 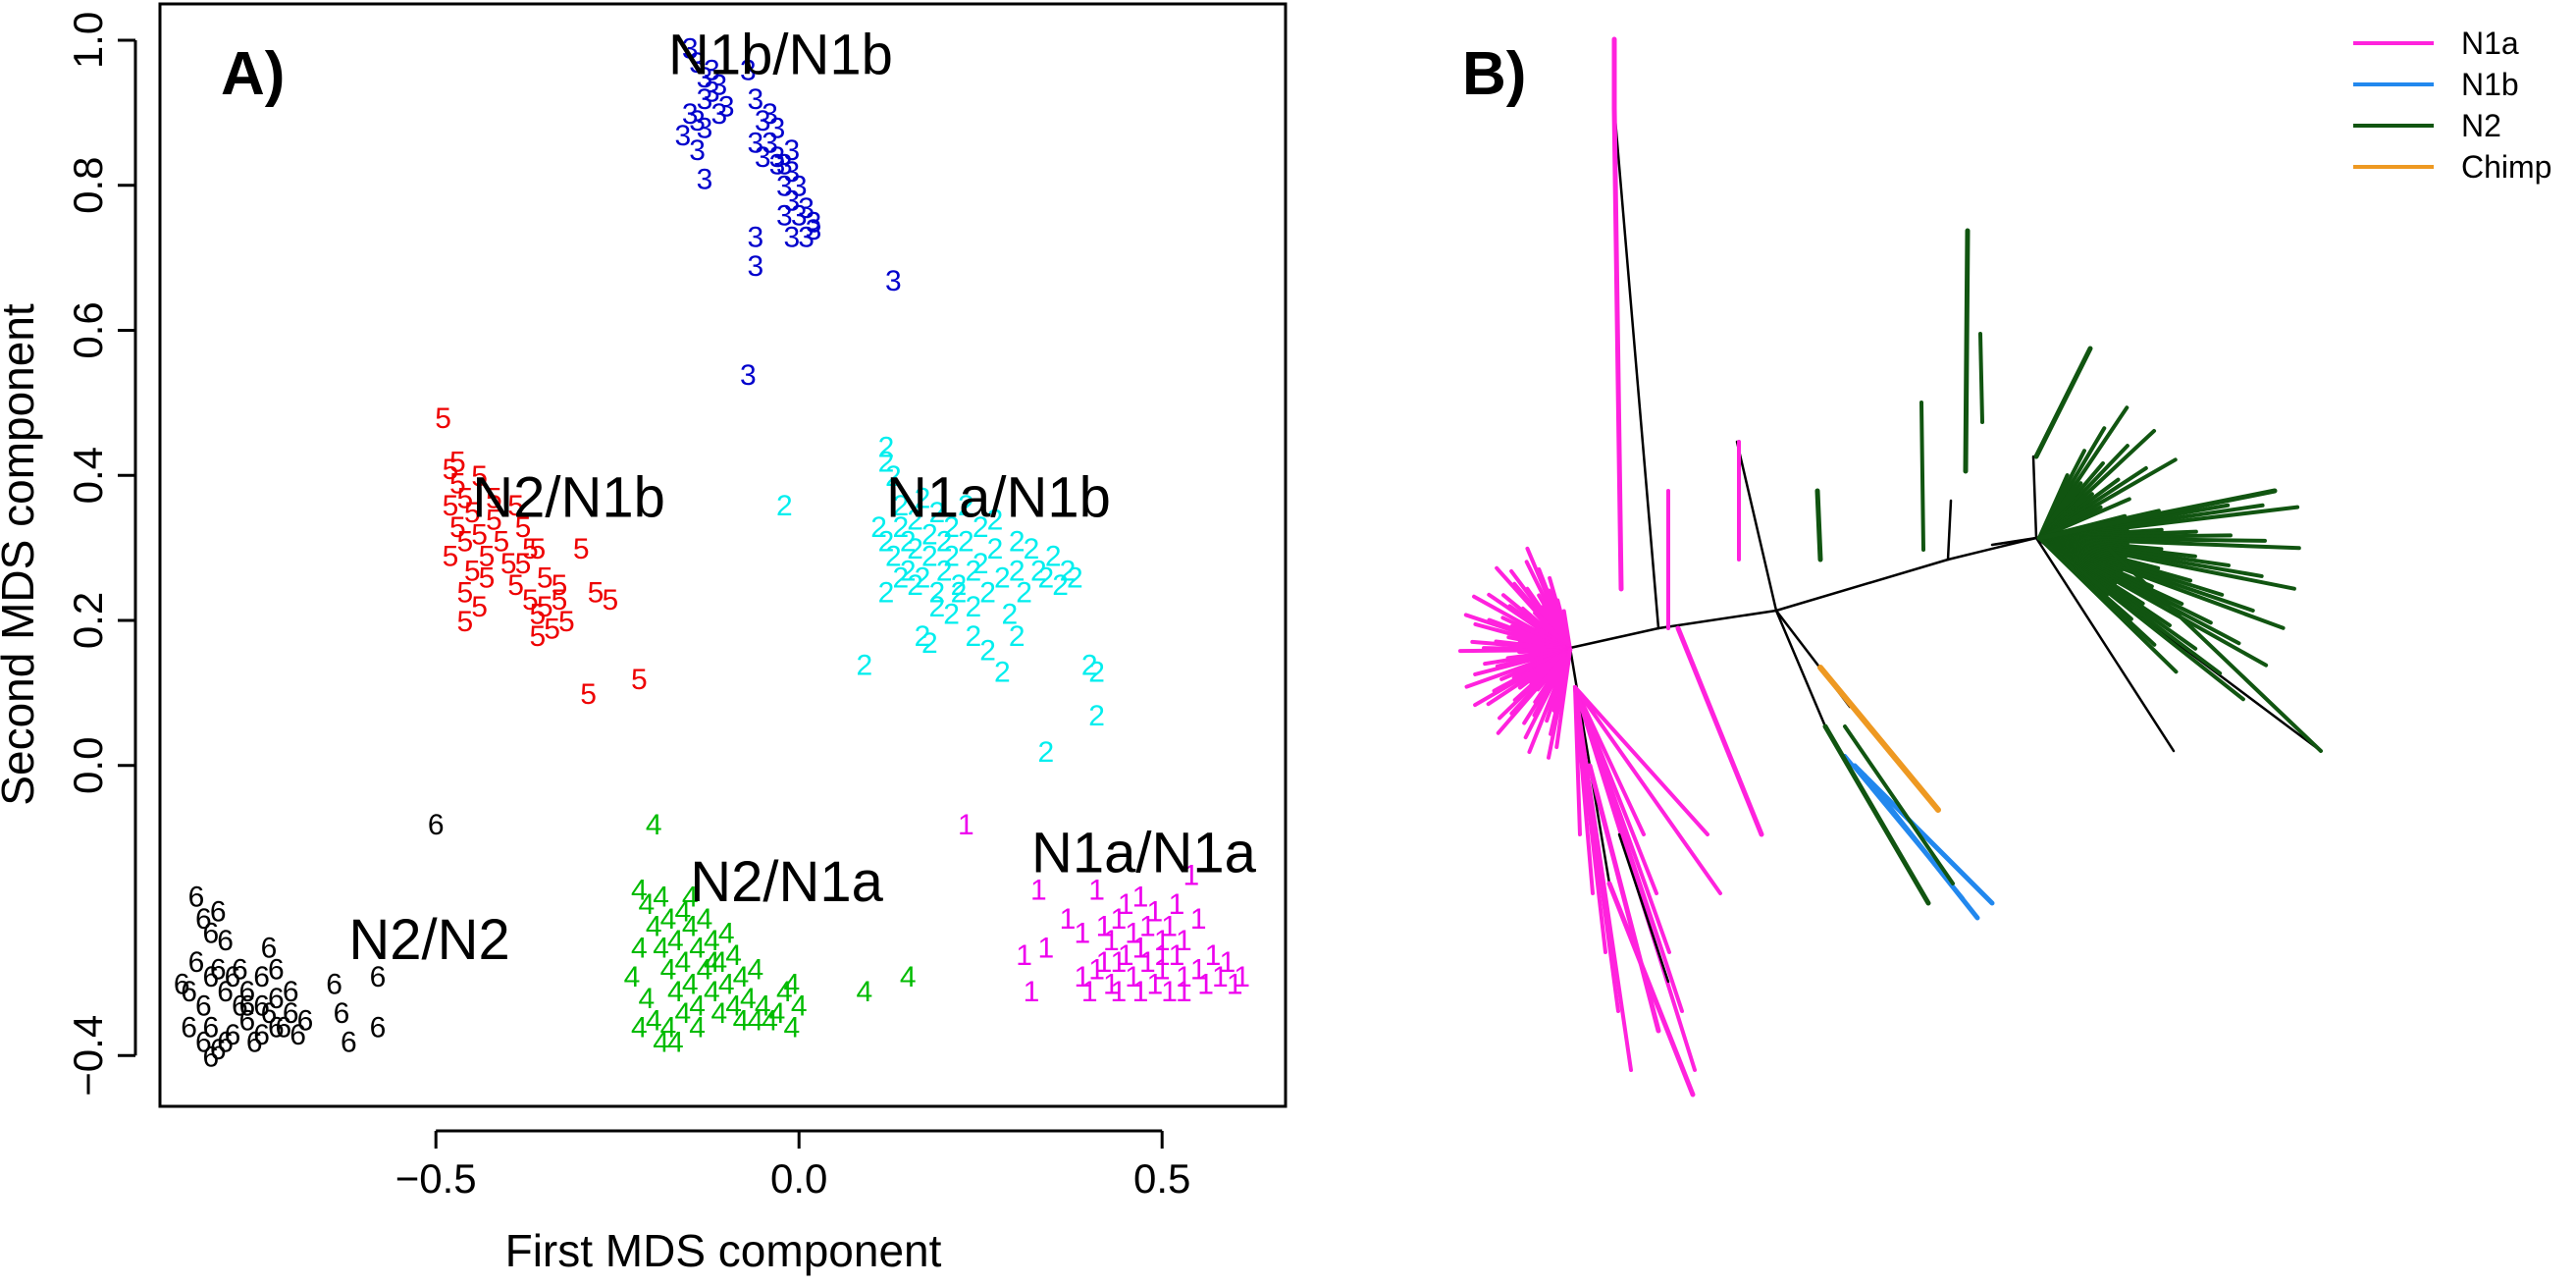 I want to click on y-tick-label: 0.0, so click(x=88, y=765).